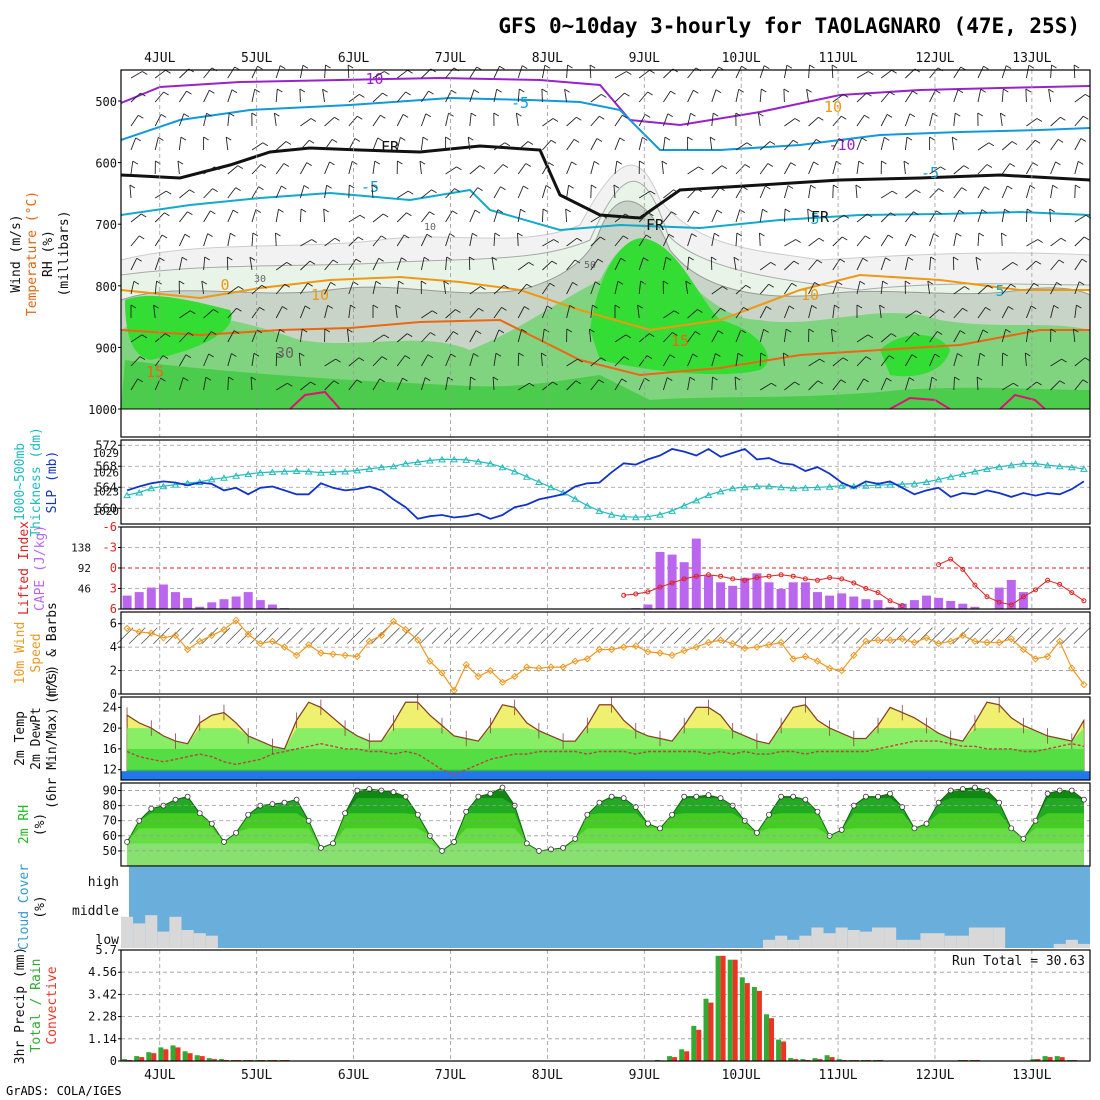  Describe the element at coordinates (113, 694) in the screenshot. I see `wind-tick-label: 0` at that location.